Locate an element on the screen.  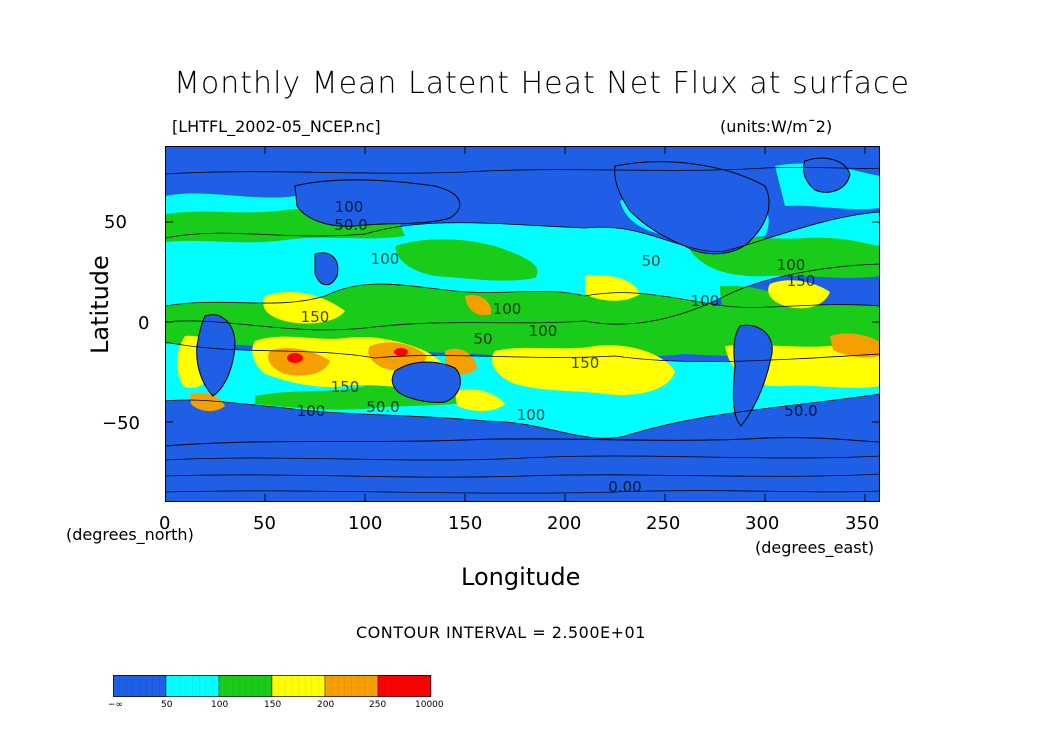
y-tick-minus-50: −50 is located at coordinates (121, 423).